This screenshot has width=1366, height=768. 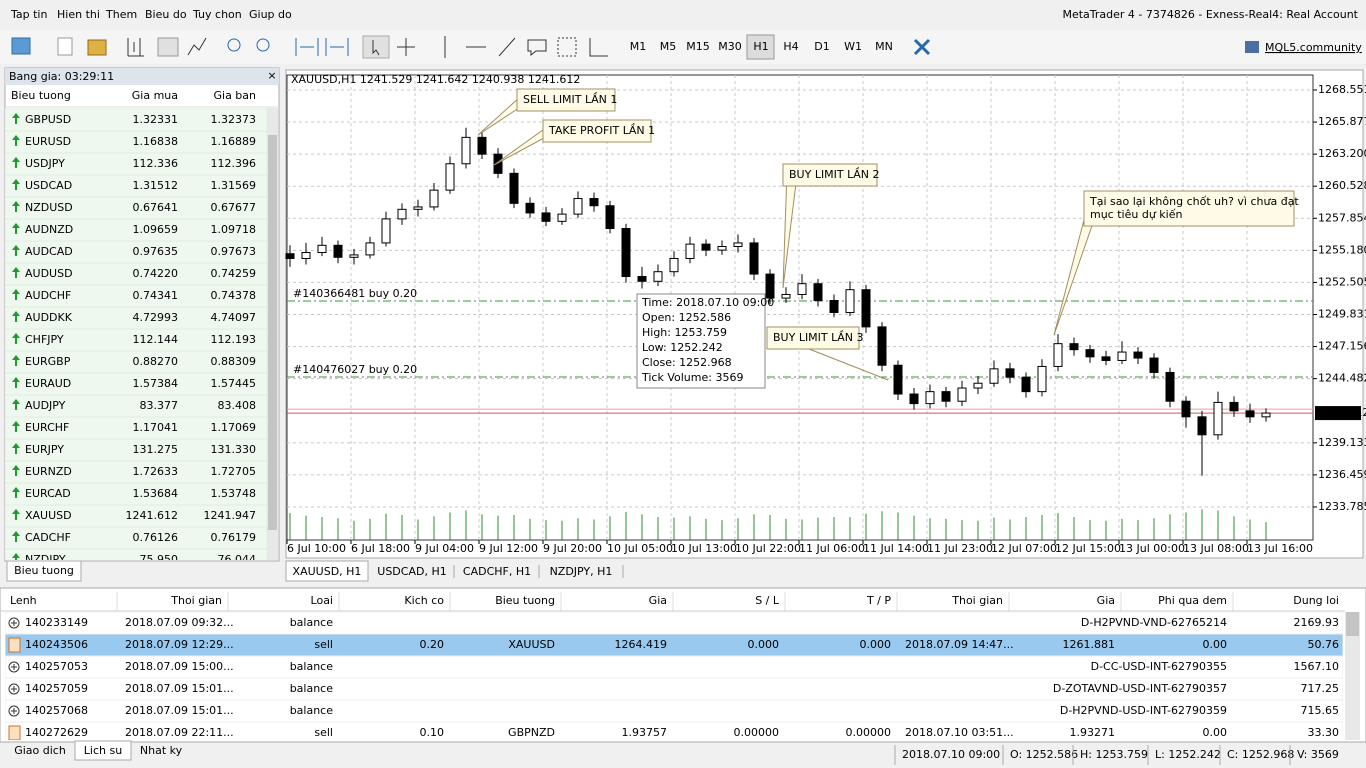 What do you see at coordinates (56, 710) in the screenshot?
I see `cell: 140257068` at bounding box center [56, 710].